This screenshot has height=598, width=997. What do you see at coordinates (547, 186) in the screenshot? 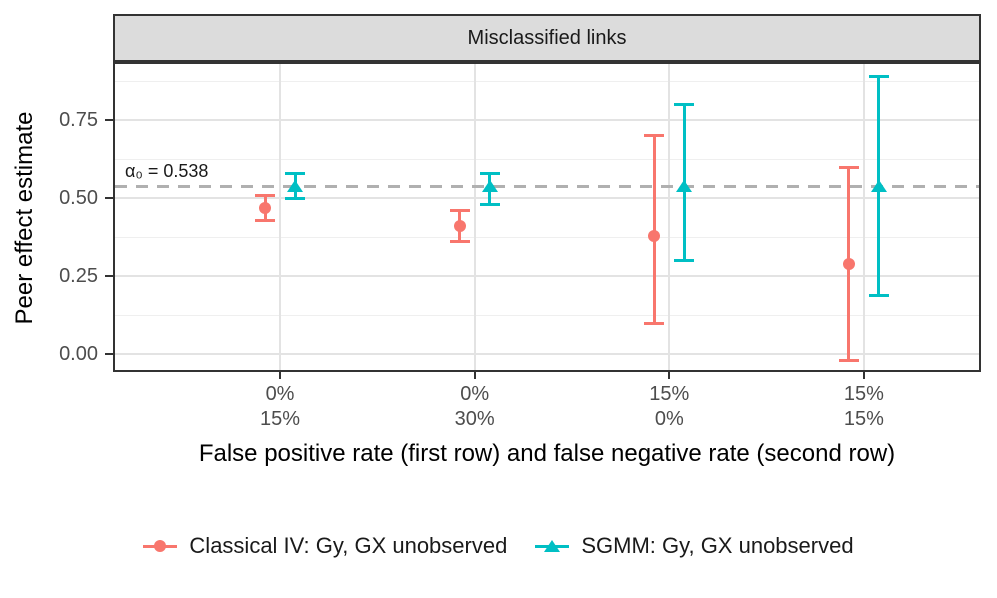
I see `target-dashed-line` at bounding box center [547, 186].